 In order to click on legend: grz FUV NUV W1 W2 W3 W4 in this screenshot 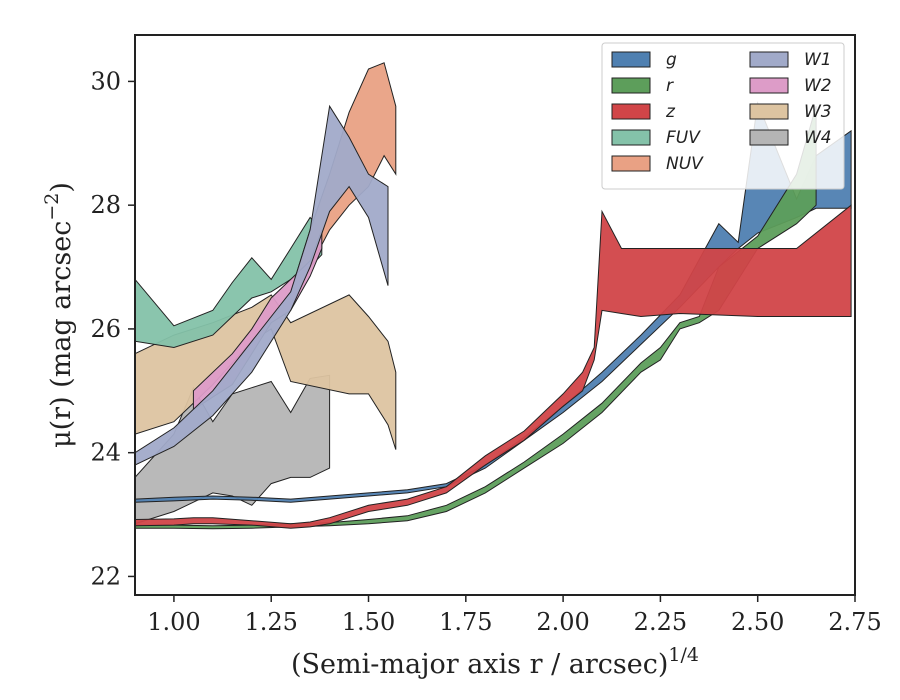, I will do `click(723, 116)`.